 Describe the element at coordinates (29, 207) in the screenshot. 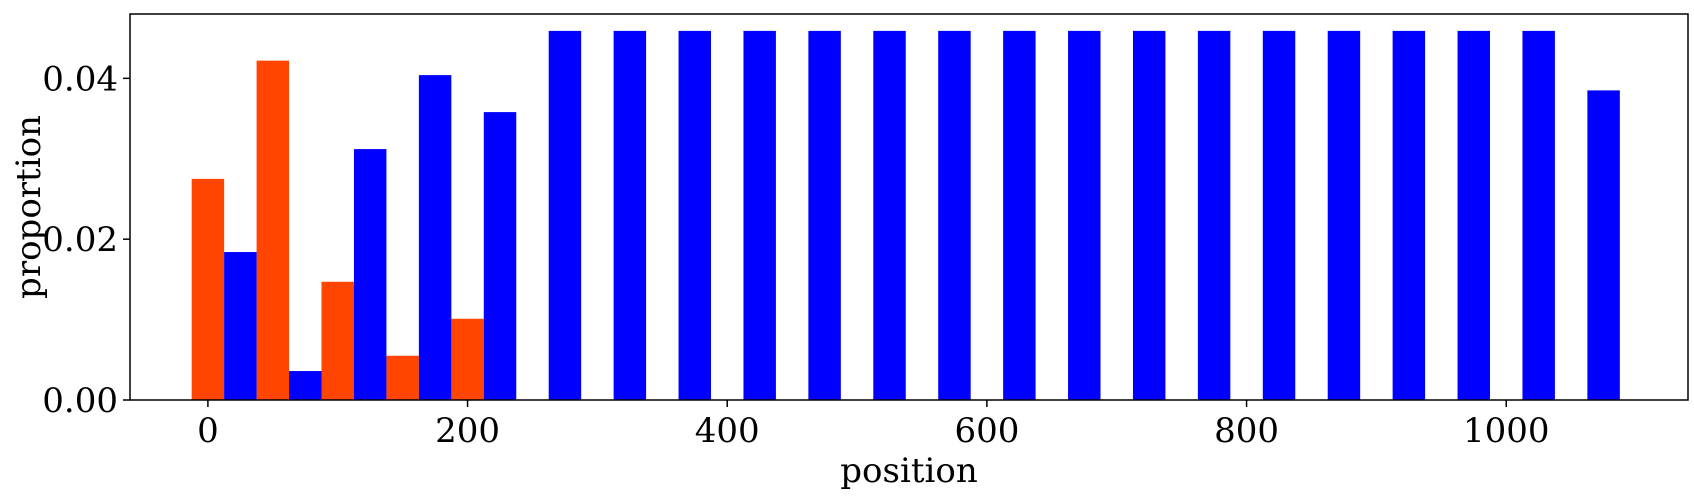

I see `y-axis-label: proportion` at that location.